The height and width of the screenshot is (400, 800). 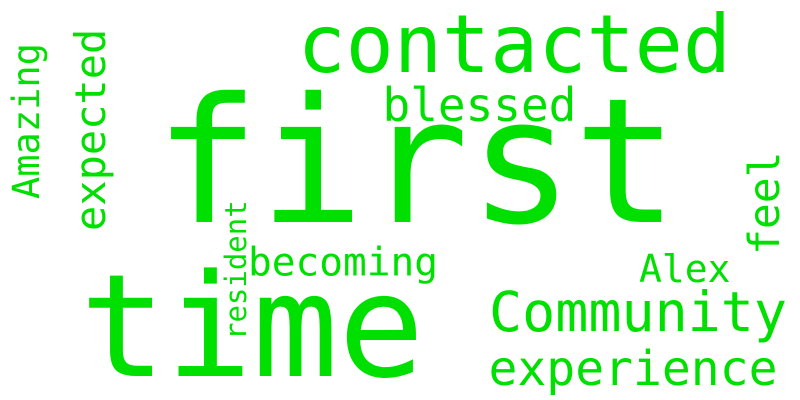 What do you see at coordinates (765, 203) in the screenshot?
I see `word-feel: feel` at bounding box center [765, 203].